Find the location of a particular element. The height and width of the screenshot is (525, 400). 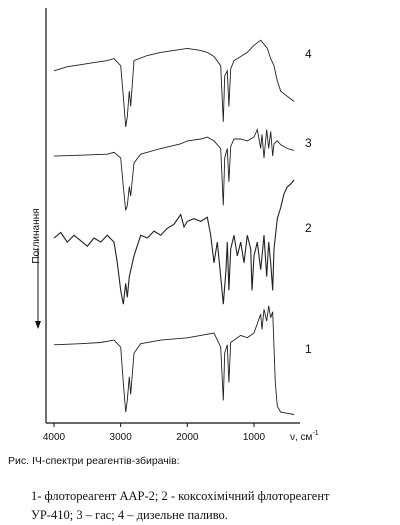

curve-label-4: 4 is located at coordinates (308, 54).